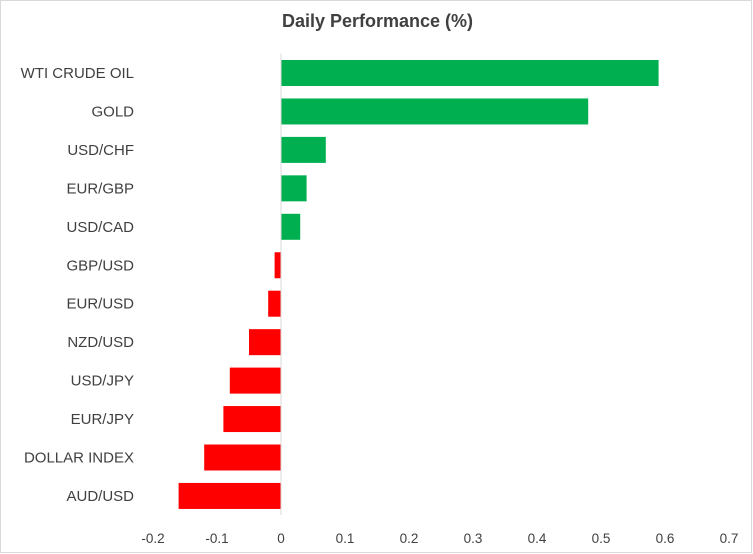  What do you see at coordinates (100, 188) in the screenshot?
I see `category-label: EUR/GBP` at bounding box center [100, 188].